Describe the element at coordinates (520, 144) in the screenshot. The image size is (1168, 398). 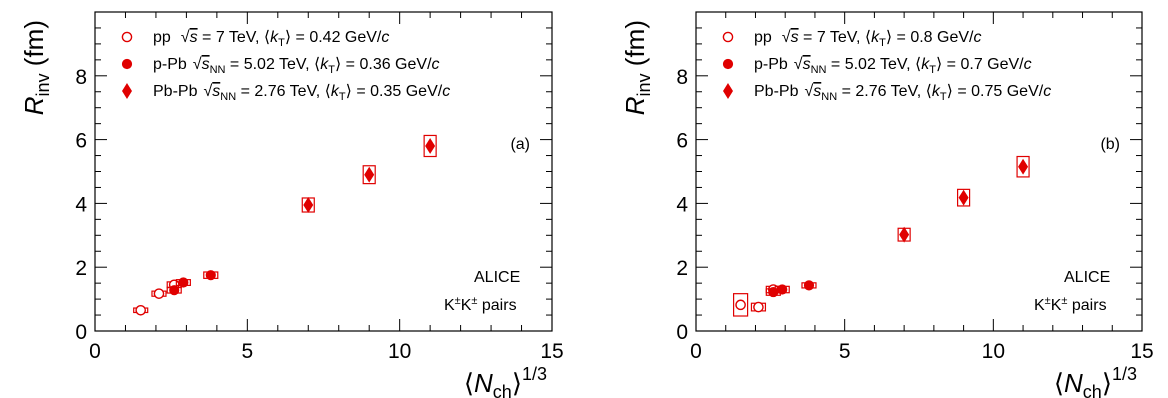
I see `panel-label: (a)` at that location.